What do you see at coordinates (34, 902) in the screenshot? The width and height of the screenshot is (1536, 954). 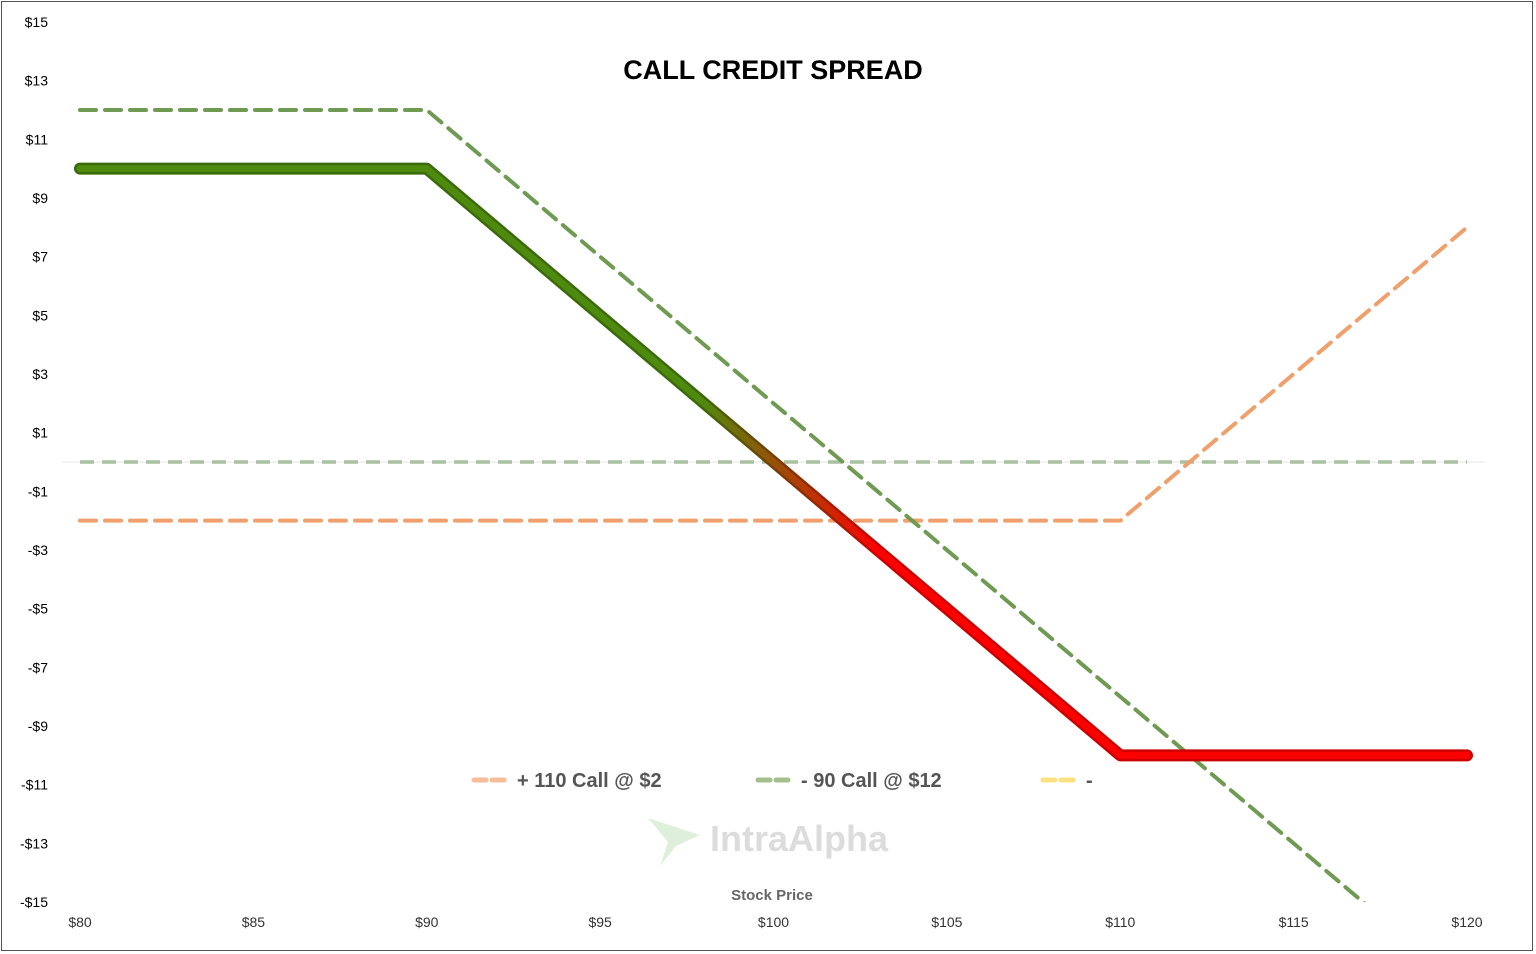 I see `y-tick-label: -$15` at bounding box center [34, 902].